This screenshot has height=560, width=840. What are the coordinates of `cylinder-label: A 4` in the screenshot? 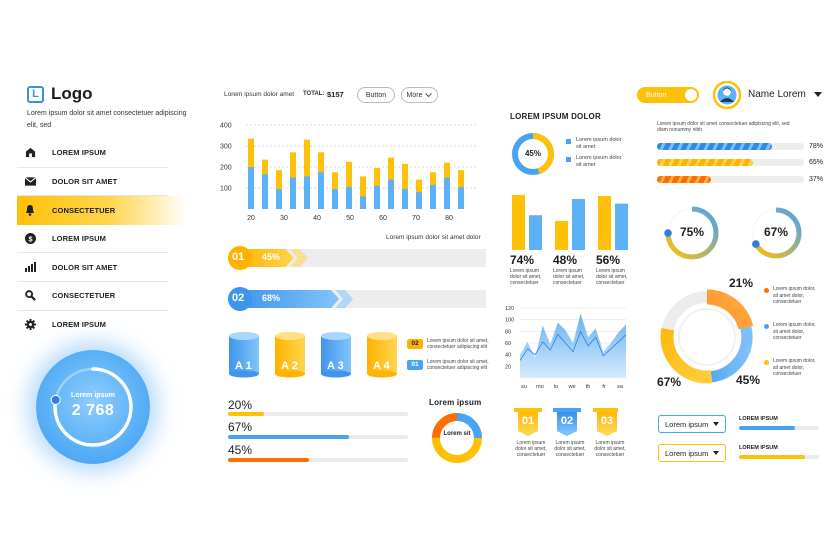 It's located at (381, 366).